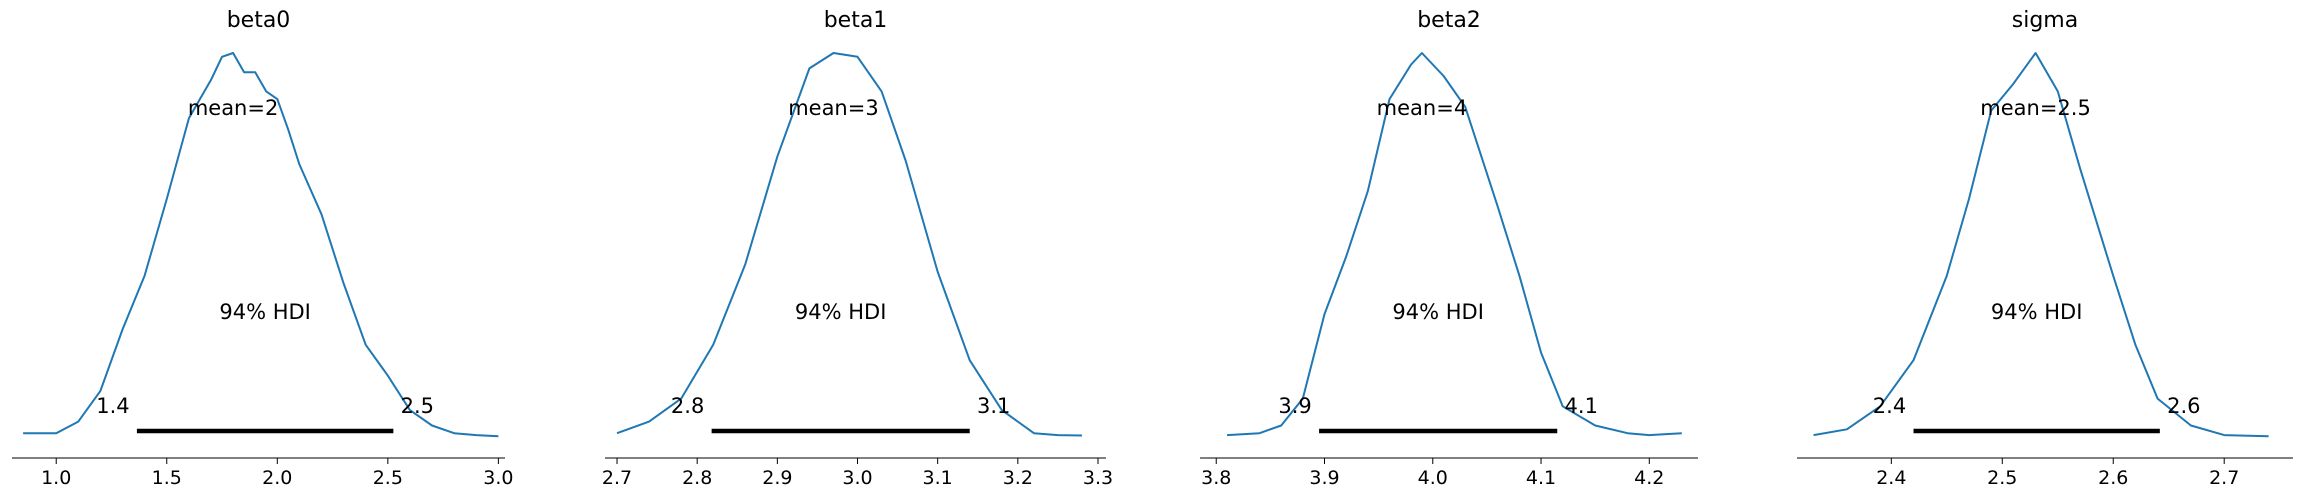 This screenshot has height=497, width=2301. What do you see at coordinates (56, 478) in the screenshot?
I see `x-tick-label: 1.0` at bounding box center [56, 478].